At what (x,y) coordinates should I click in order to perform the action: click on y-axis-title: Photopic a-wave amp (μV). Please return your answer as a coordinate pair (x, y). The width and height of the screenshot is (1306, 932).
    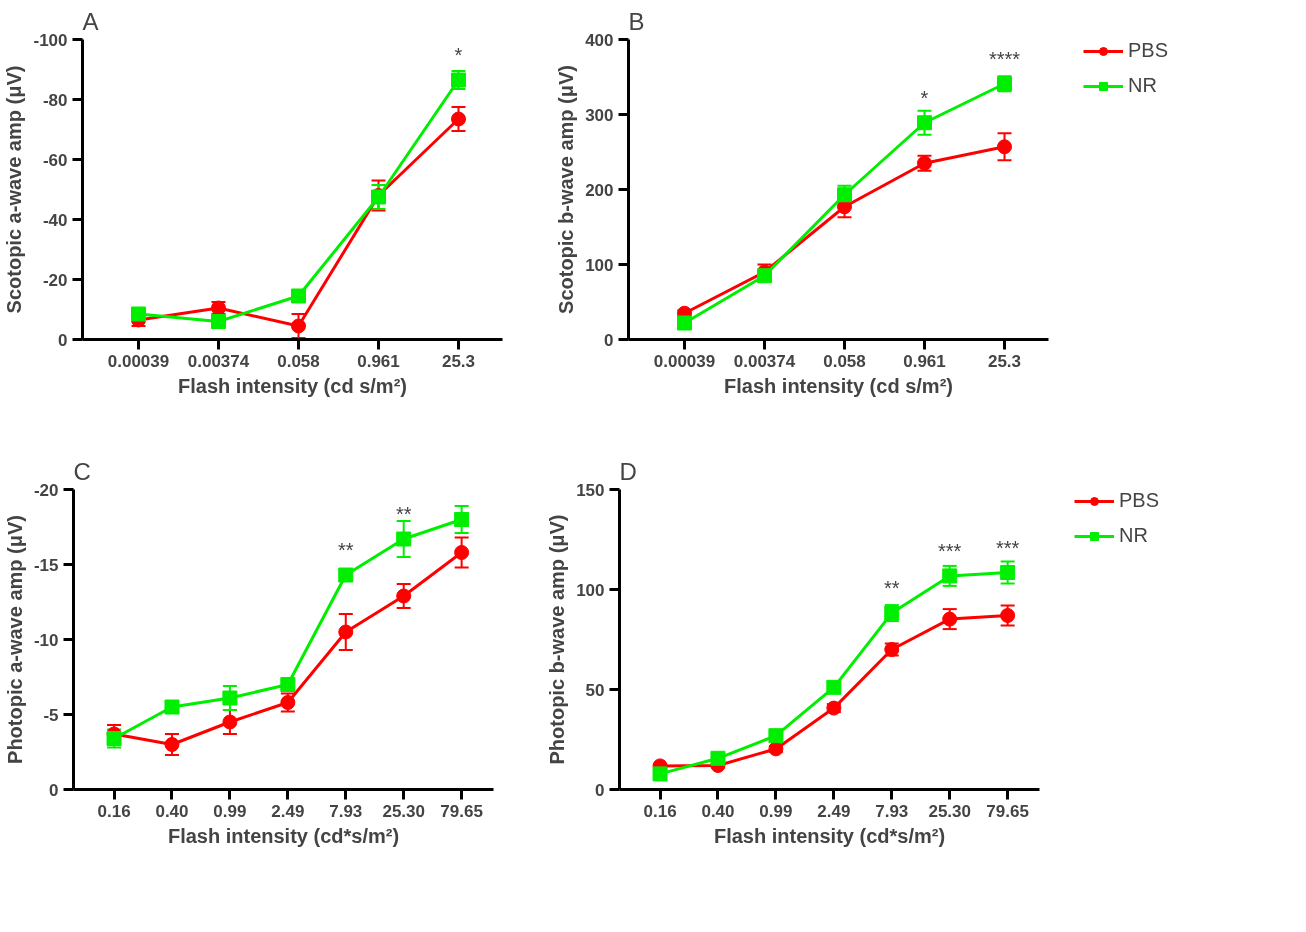
    Looking at the image, I should click on (14, 639).